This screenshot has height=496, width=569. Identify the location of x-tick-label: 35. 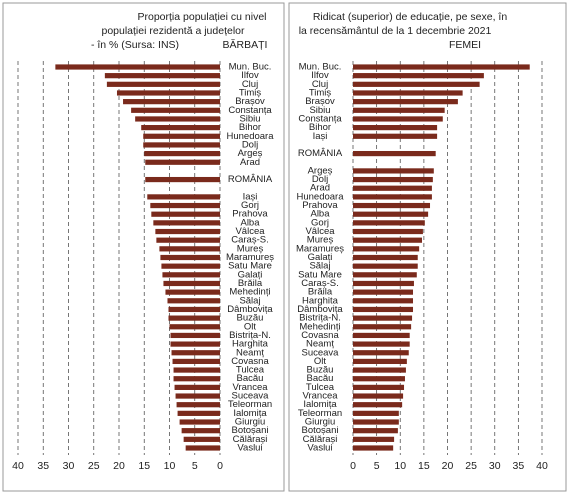
(519, 466).